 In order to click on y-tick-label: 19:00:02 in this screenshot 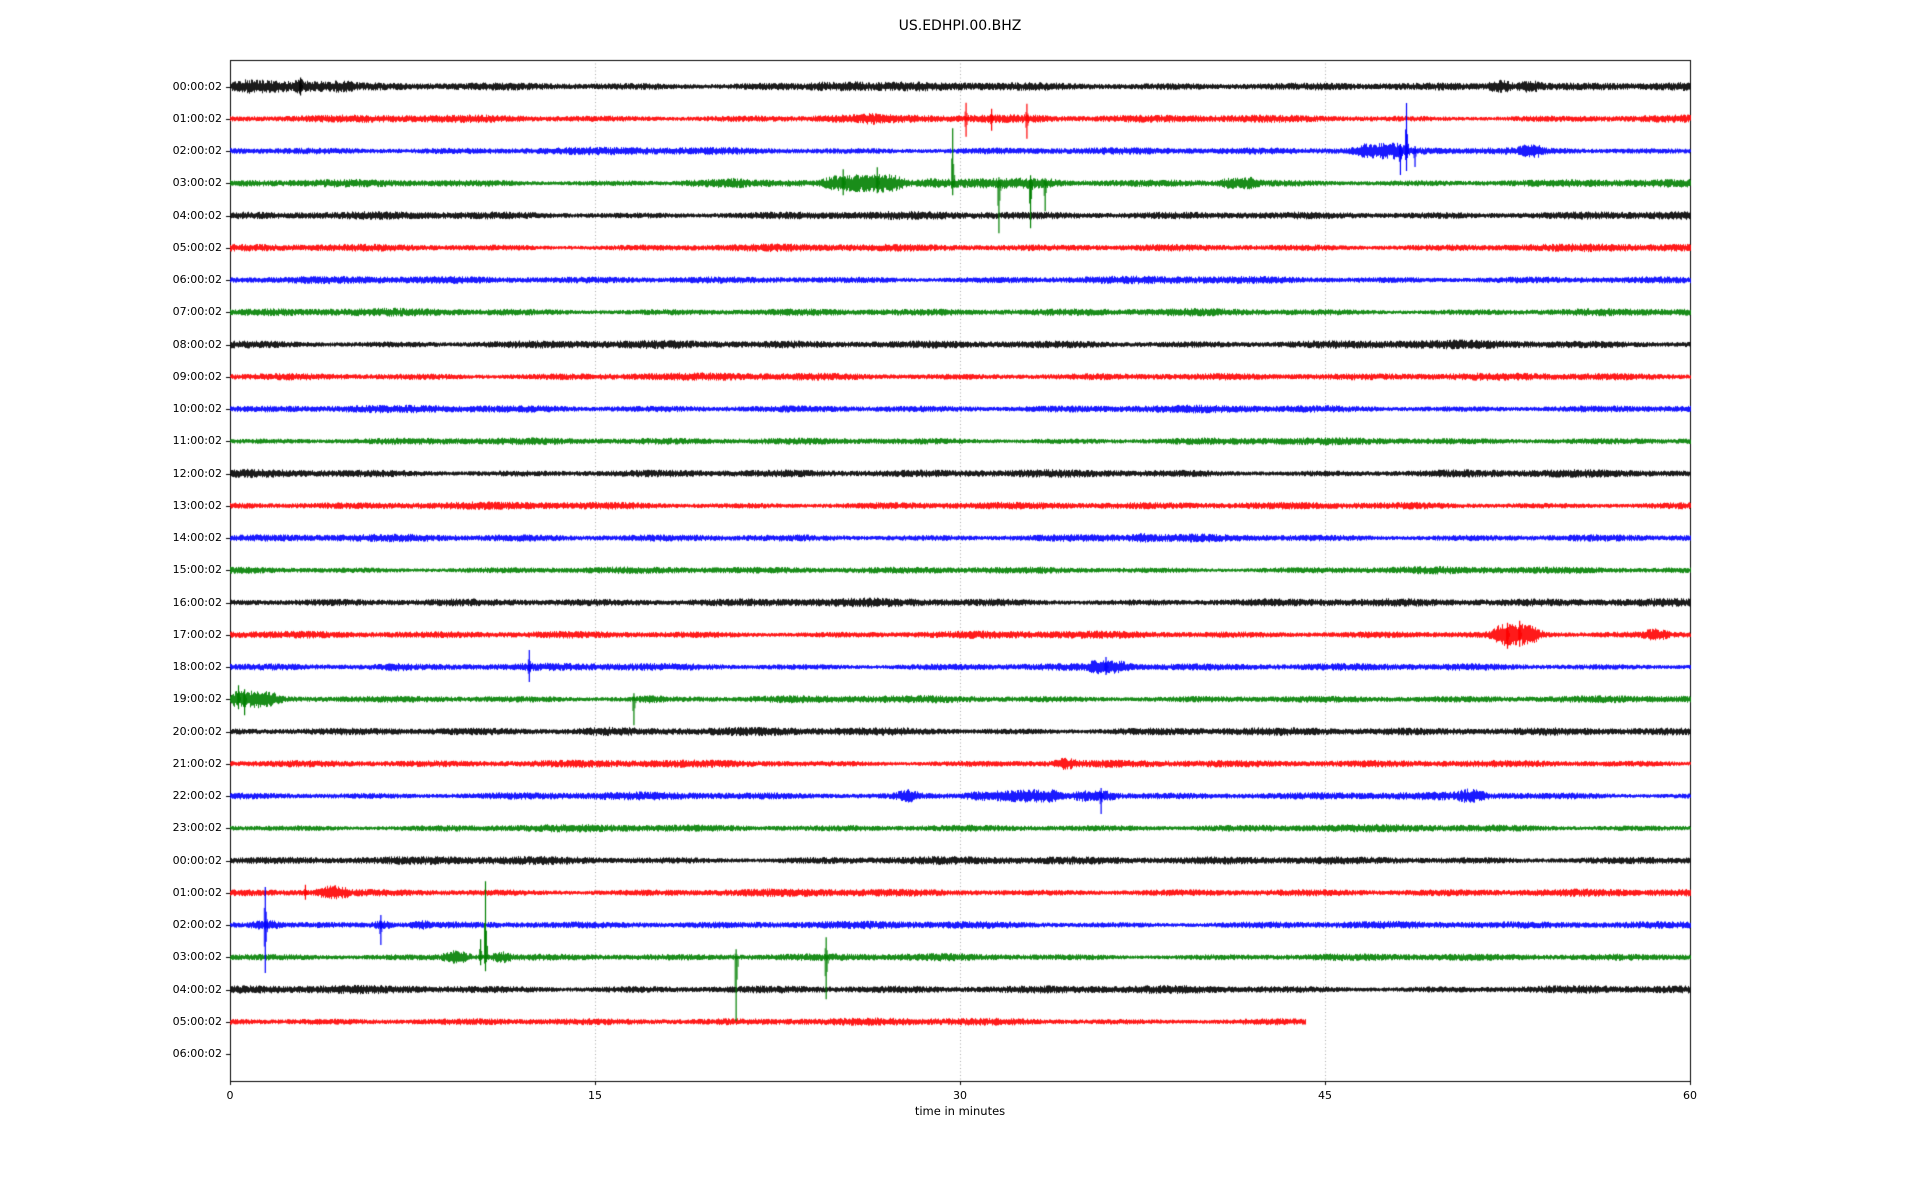, I will do `click(197, 699)`.